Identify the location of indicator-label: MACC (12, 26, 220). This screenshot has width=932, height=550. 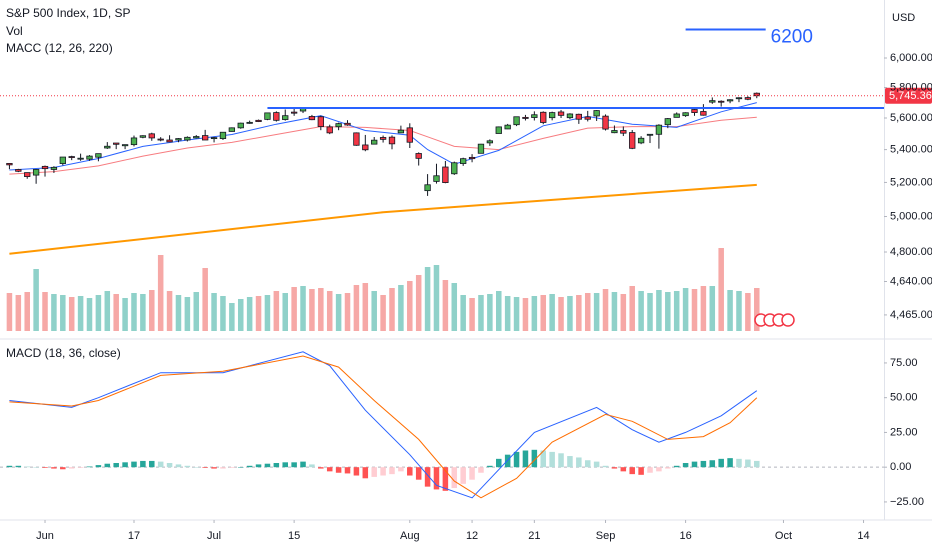
(59, 48).